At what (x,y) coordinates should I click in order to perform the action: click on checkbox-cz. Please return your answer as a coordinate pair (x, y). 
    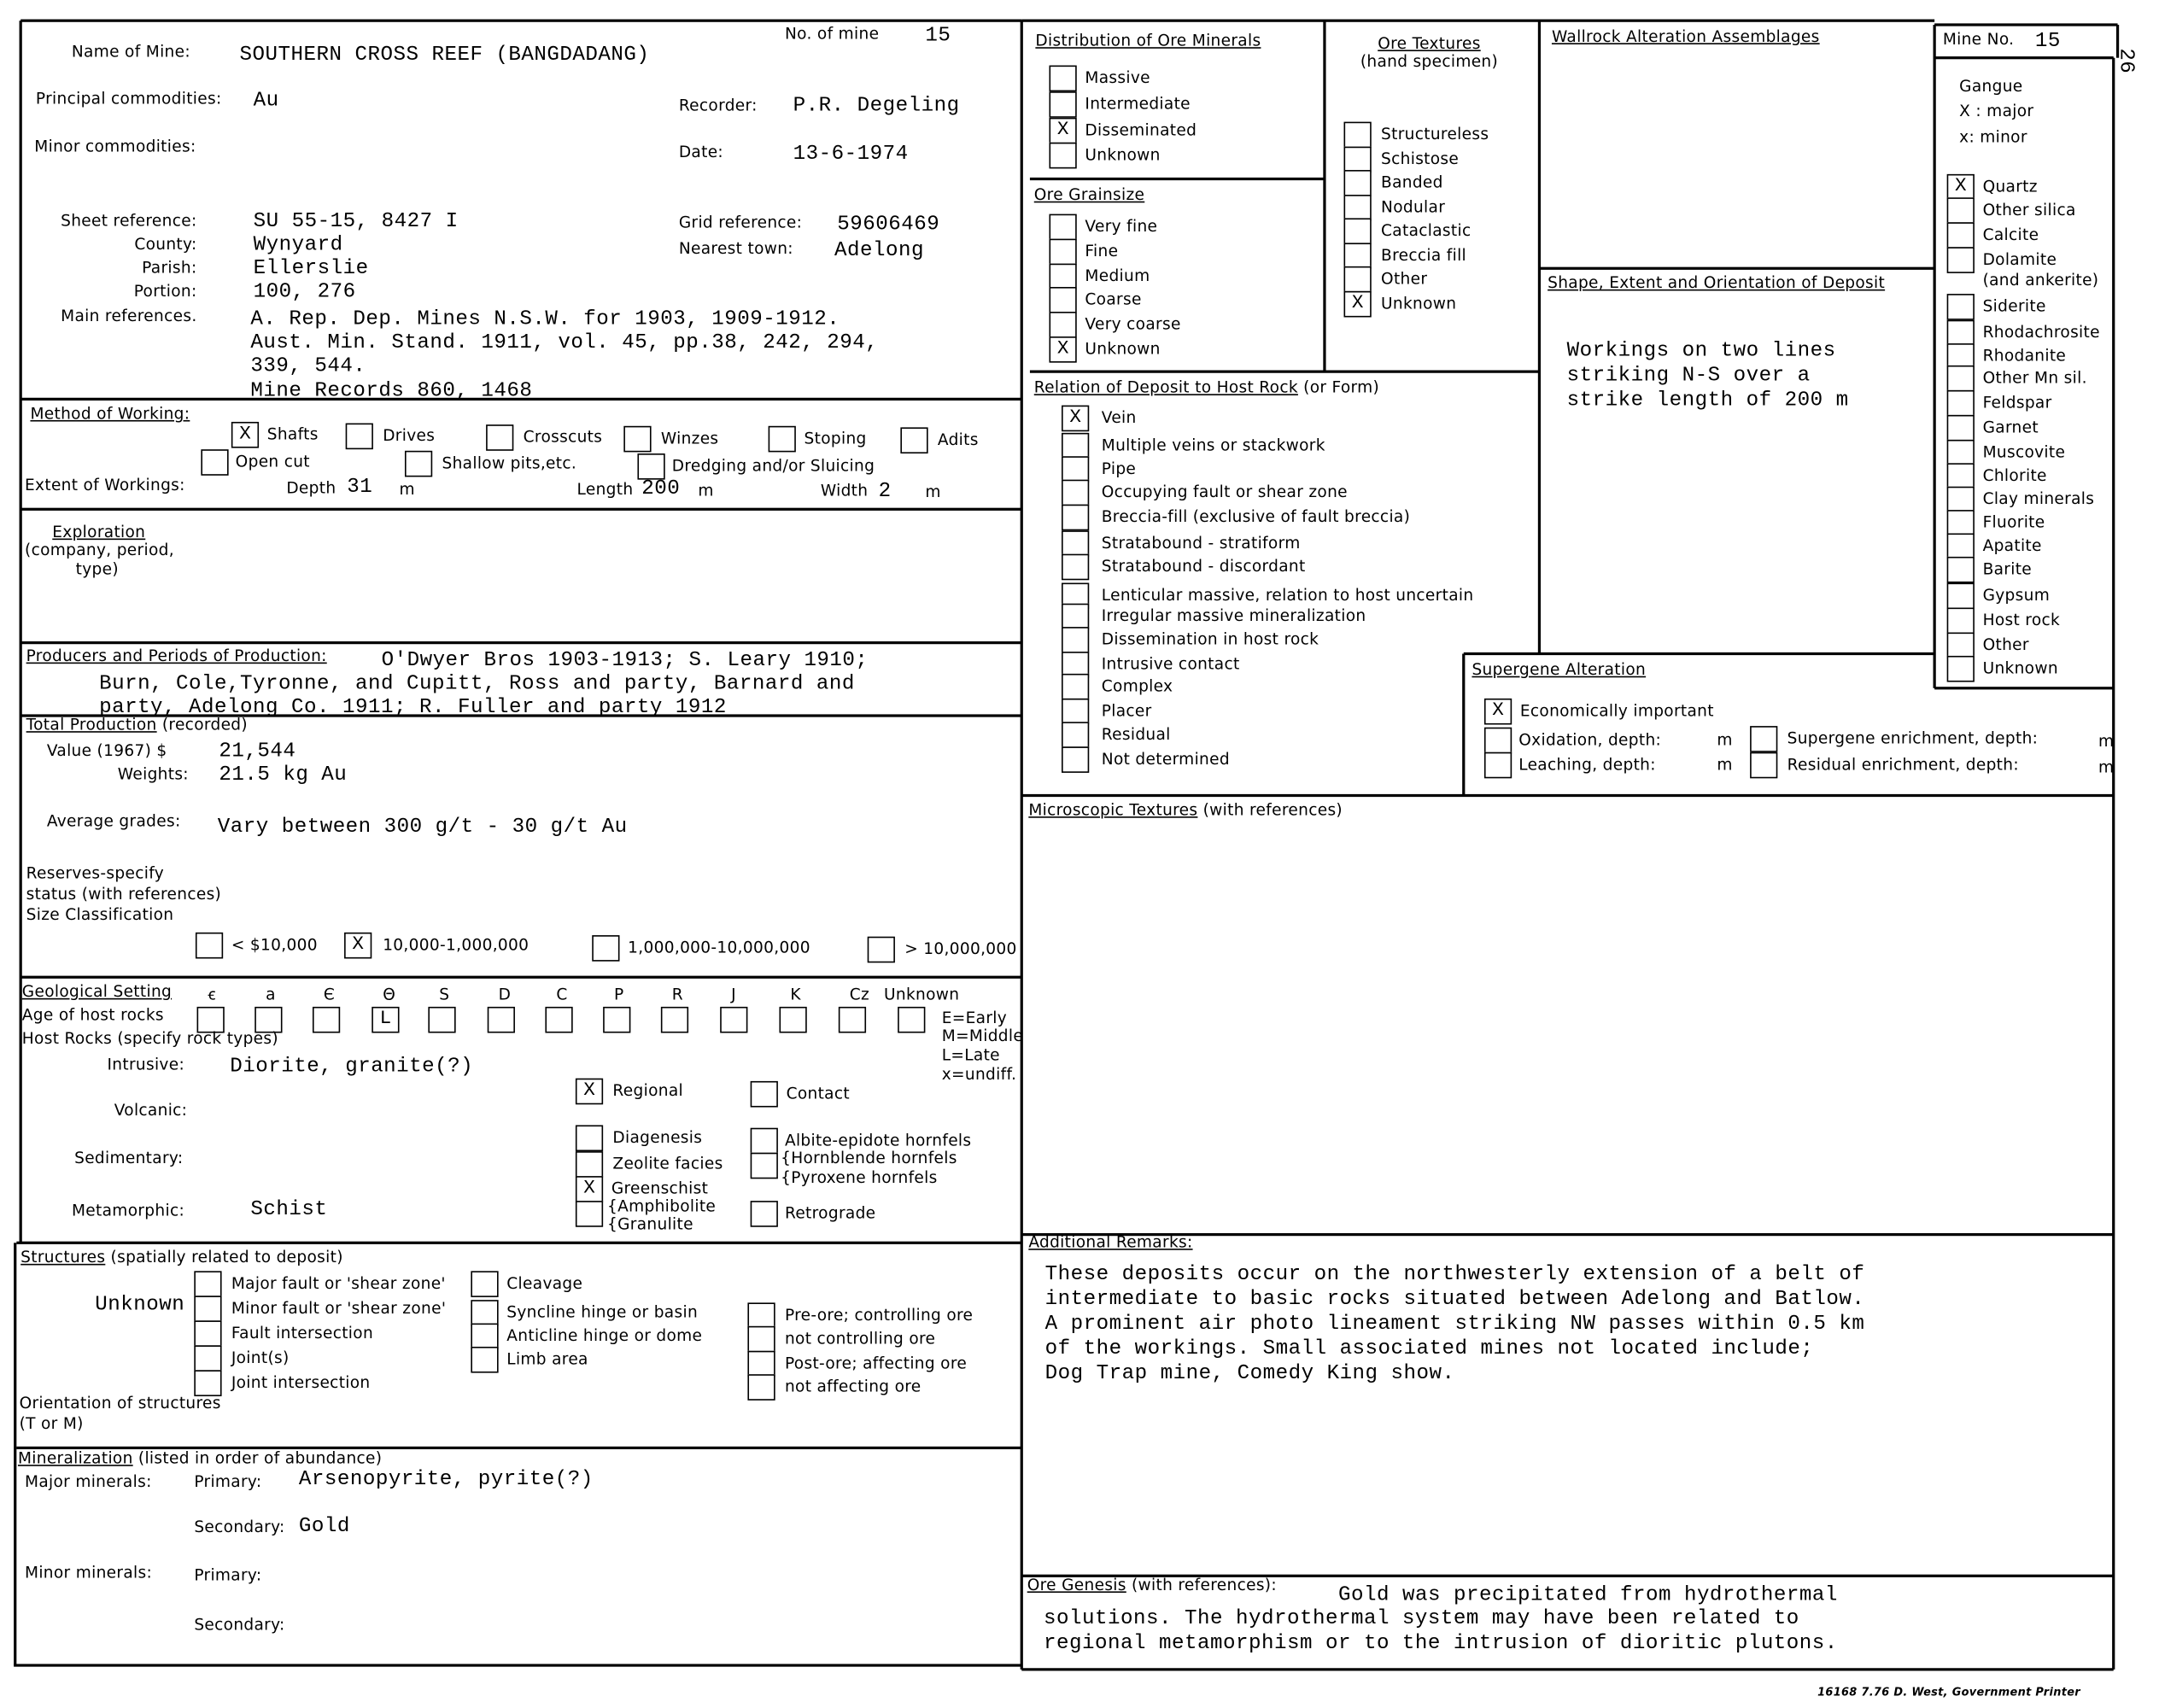
    Looking at the image, I should click on (852, 1019).